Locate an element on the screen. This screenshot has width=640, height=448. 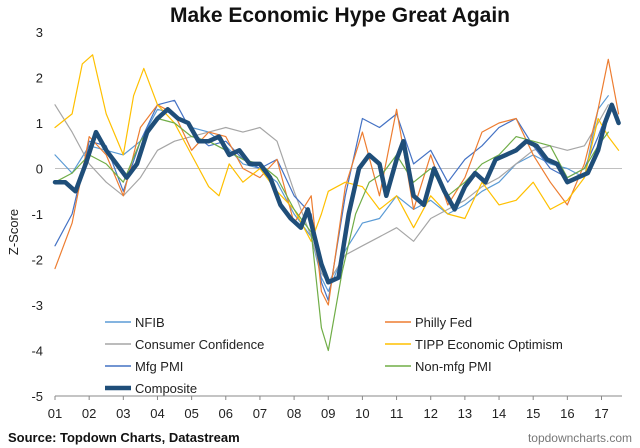
y-tick-label: -3 is located at coordinates (37, 305).